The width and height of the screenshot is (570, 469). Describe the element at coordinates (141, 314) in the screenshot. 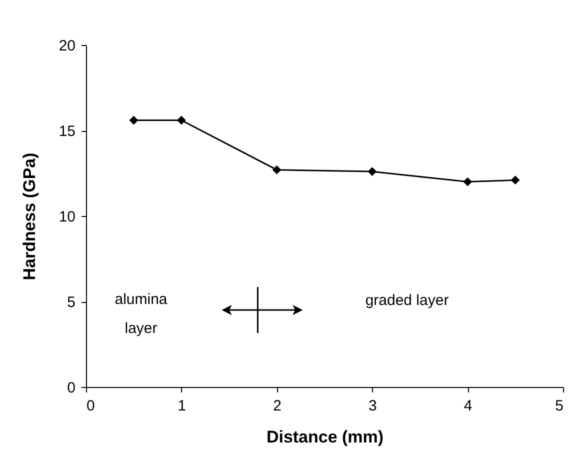

I see `annotation: alumina layer` at that location.